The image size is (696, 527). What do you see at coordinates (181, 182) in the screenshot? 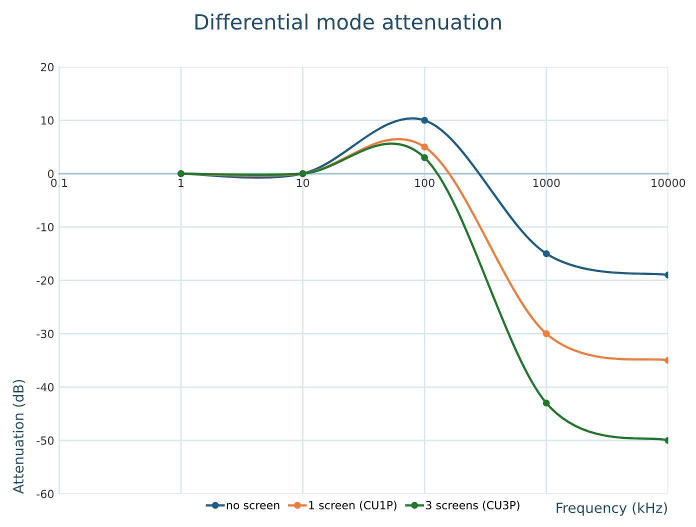
I see `x-tick-label: 1` at bounding box center [181, 182].